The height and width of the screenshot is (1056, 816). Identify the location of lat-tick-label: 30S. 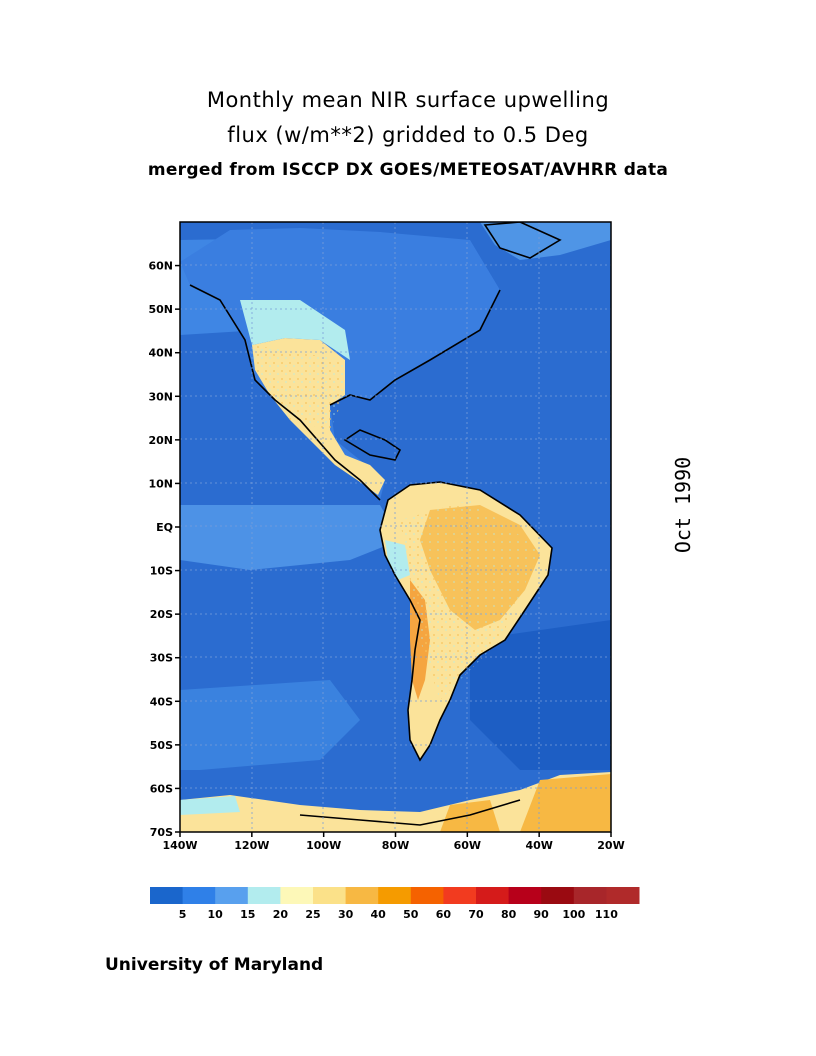
(161, 658).